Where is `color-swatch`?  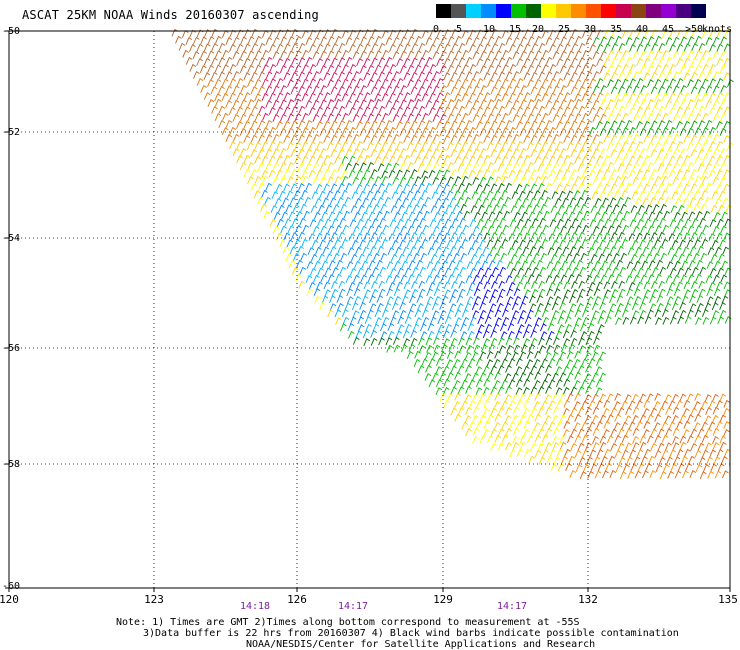
color-swatch is located at coordinates (548, 11).